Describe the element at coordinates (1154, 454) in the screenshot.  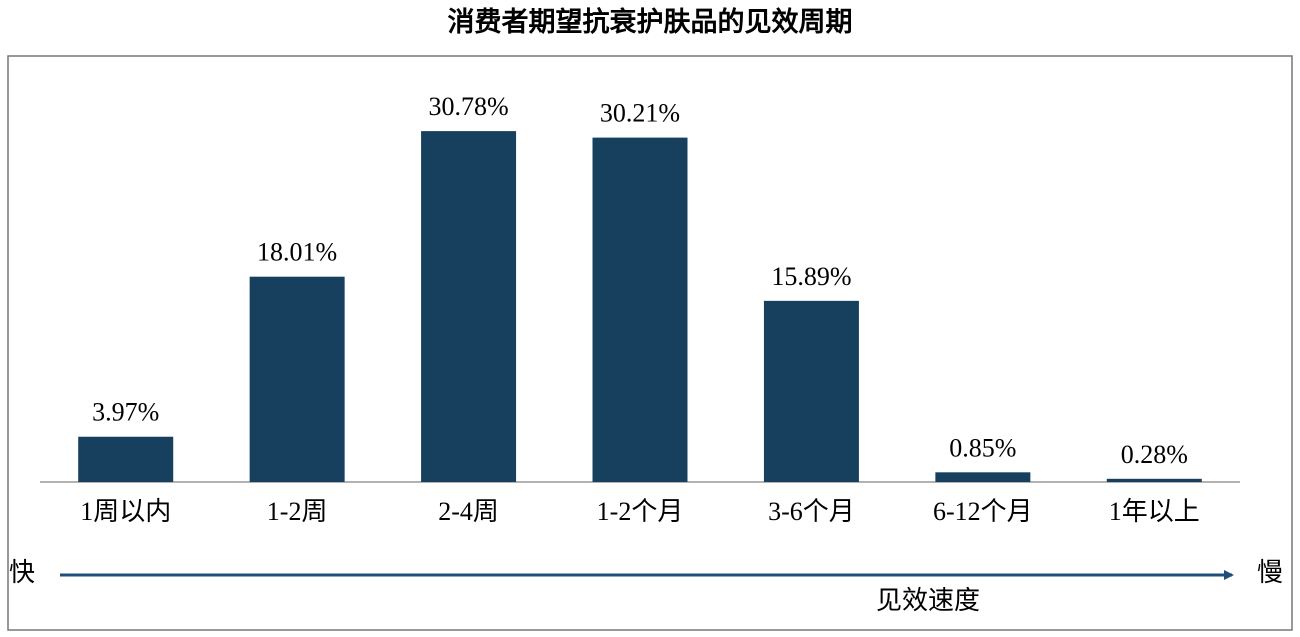
I see `value-label: 0.28%` at that location.